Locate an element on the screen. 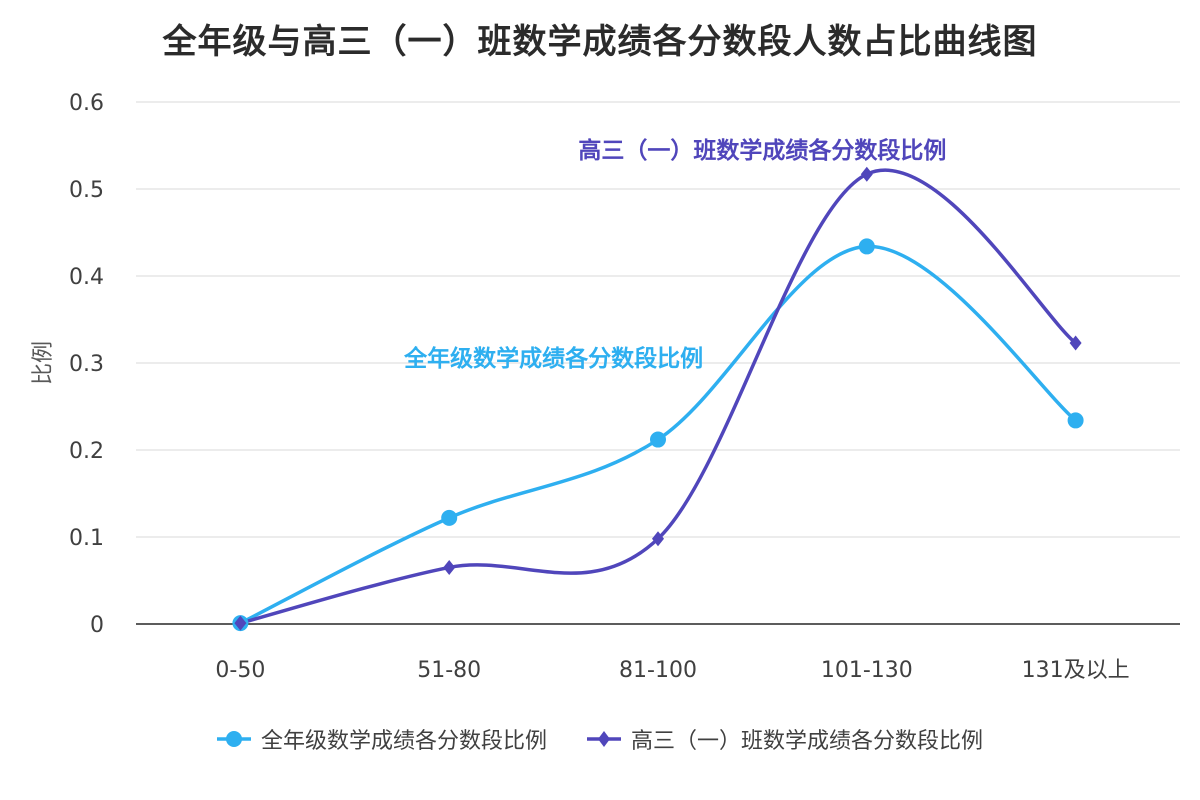  series-annotation: 高三（一）班数学成绩各分数段比例 is located at coordinates (762, 150).